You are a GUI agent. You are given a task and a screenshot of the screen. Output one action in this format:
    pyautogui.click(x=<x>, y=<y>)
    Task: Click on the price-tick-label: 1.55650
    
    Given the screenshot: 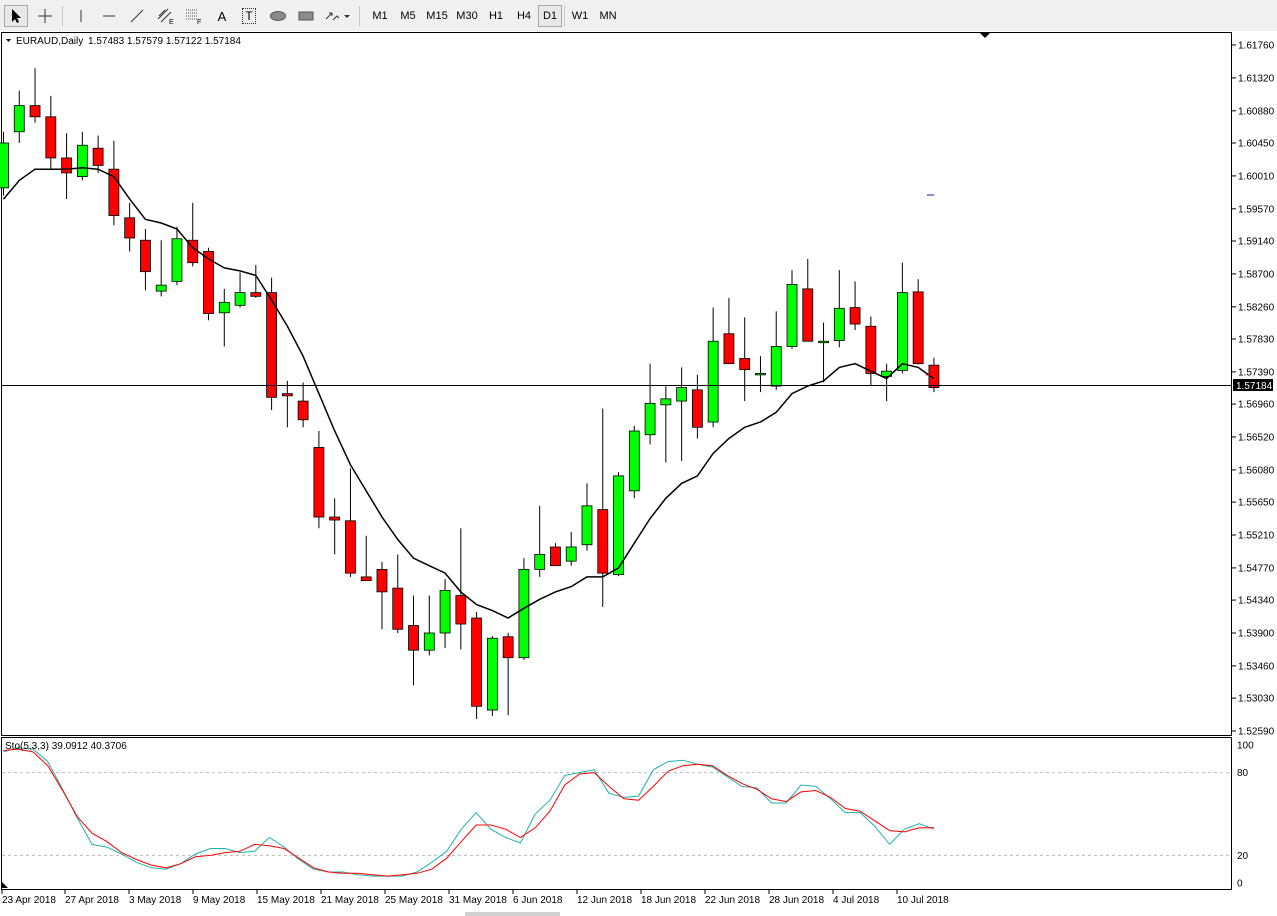 What is the action you would take?
    pyautogui.click(x=1256, y=503)
    